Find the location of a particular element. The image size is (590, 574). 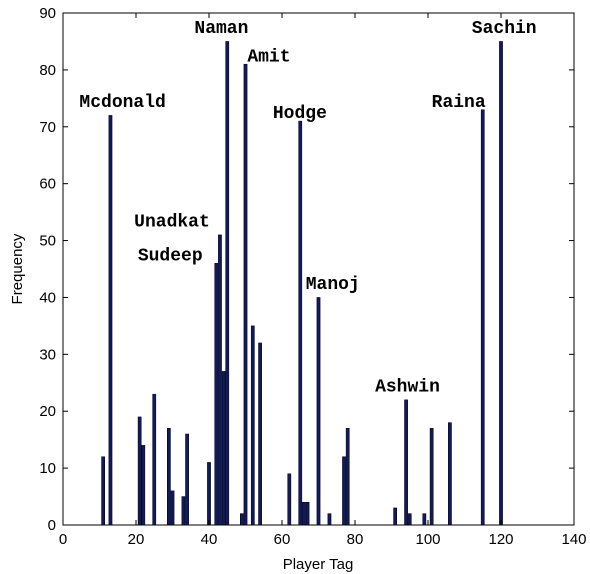

annotation-label: Raina is located at coordinates (459, 103).